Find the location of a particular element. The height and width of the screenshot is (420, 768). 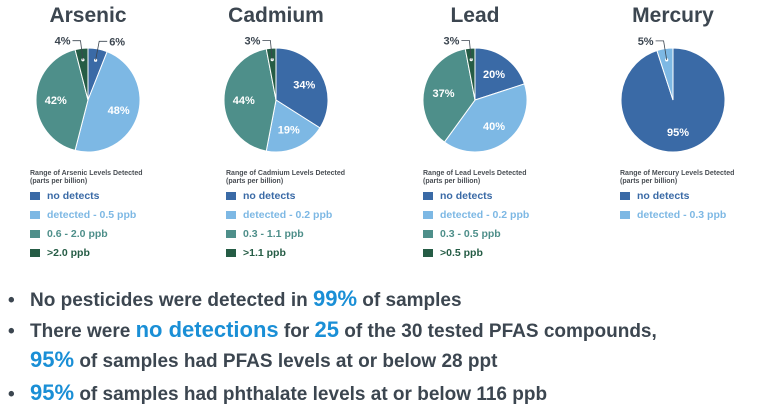

bullet-highlight: 25 is located at coordinates (326, 329).